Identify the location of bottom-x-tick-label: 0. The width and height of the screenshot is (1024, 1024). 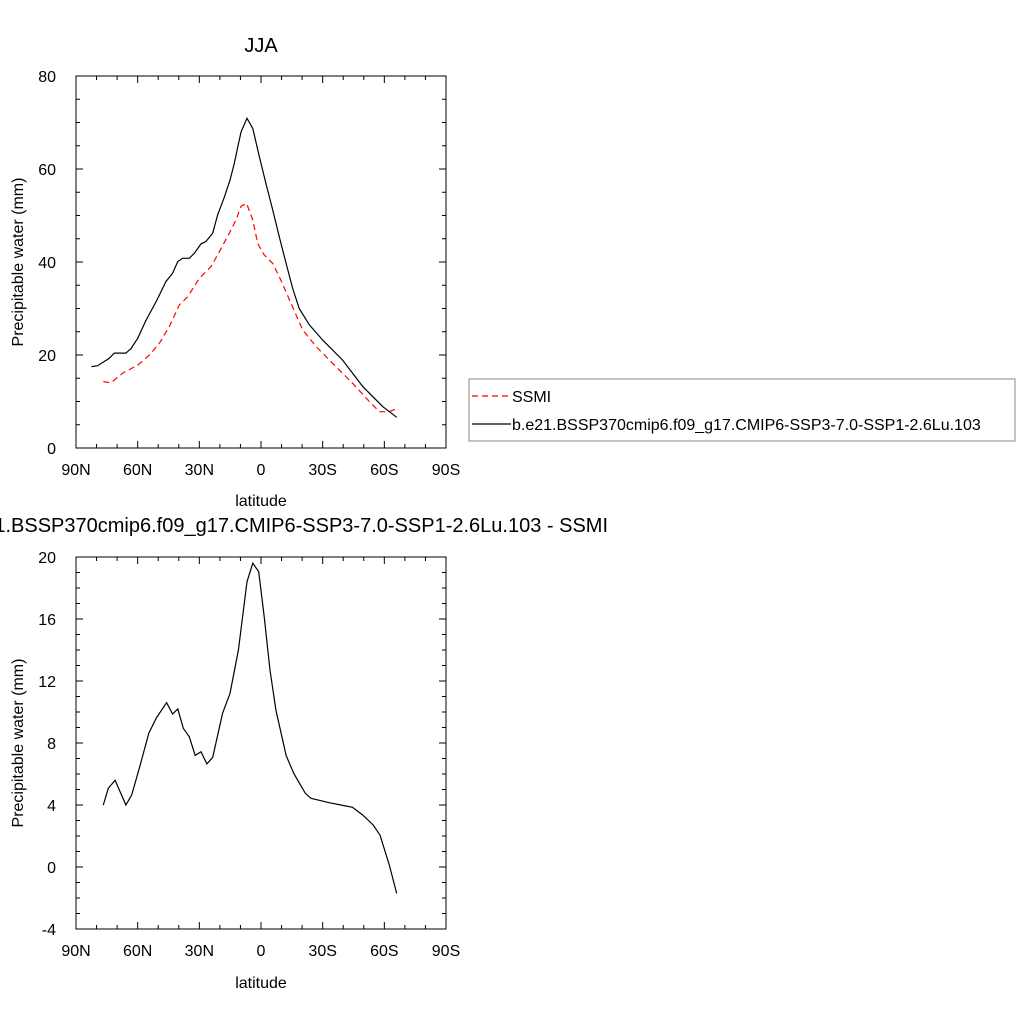
(261, 951).